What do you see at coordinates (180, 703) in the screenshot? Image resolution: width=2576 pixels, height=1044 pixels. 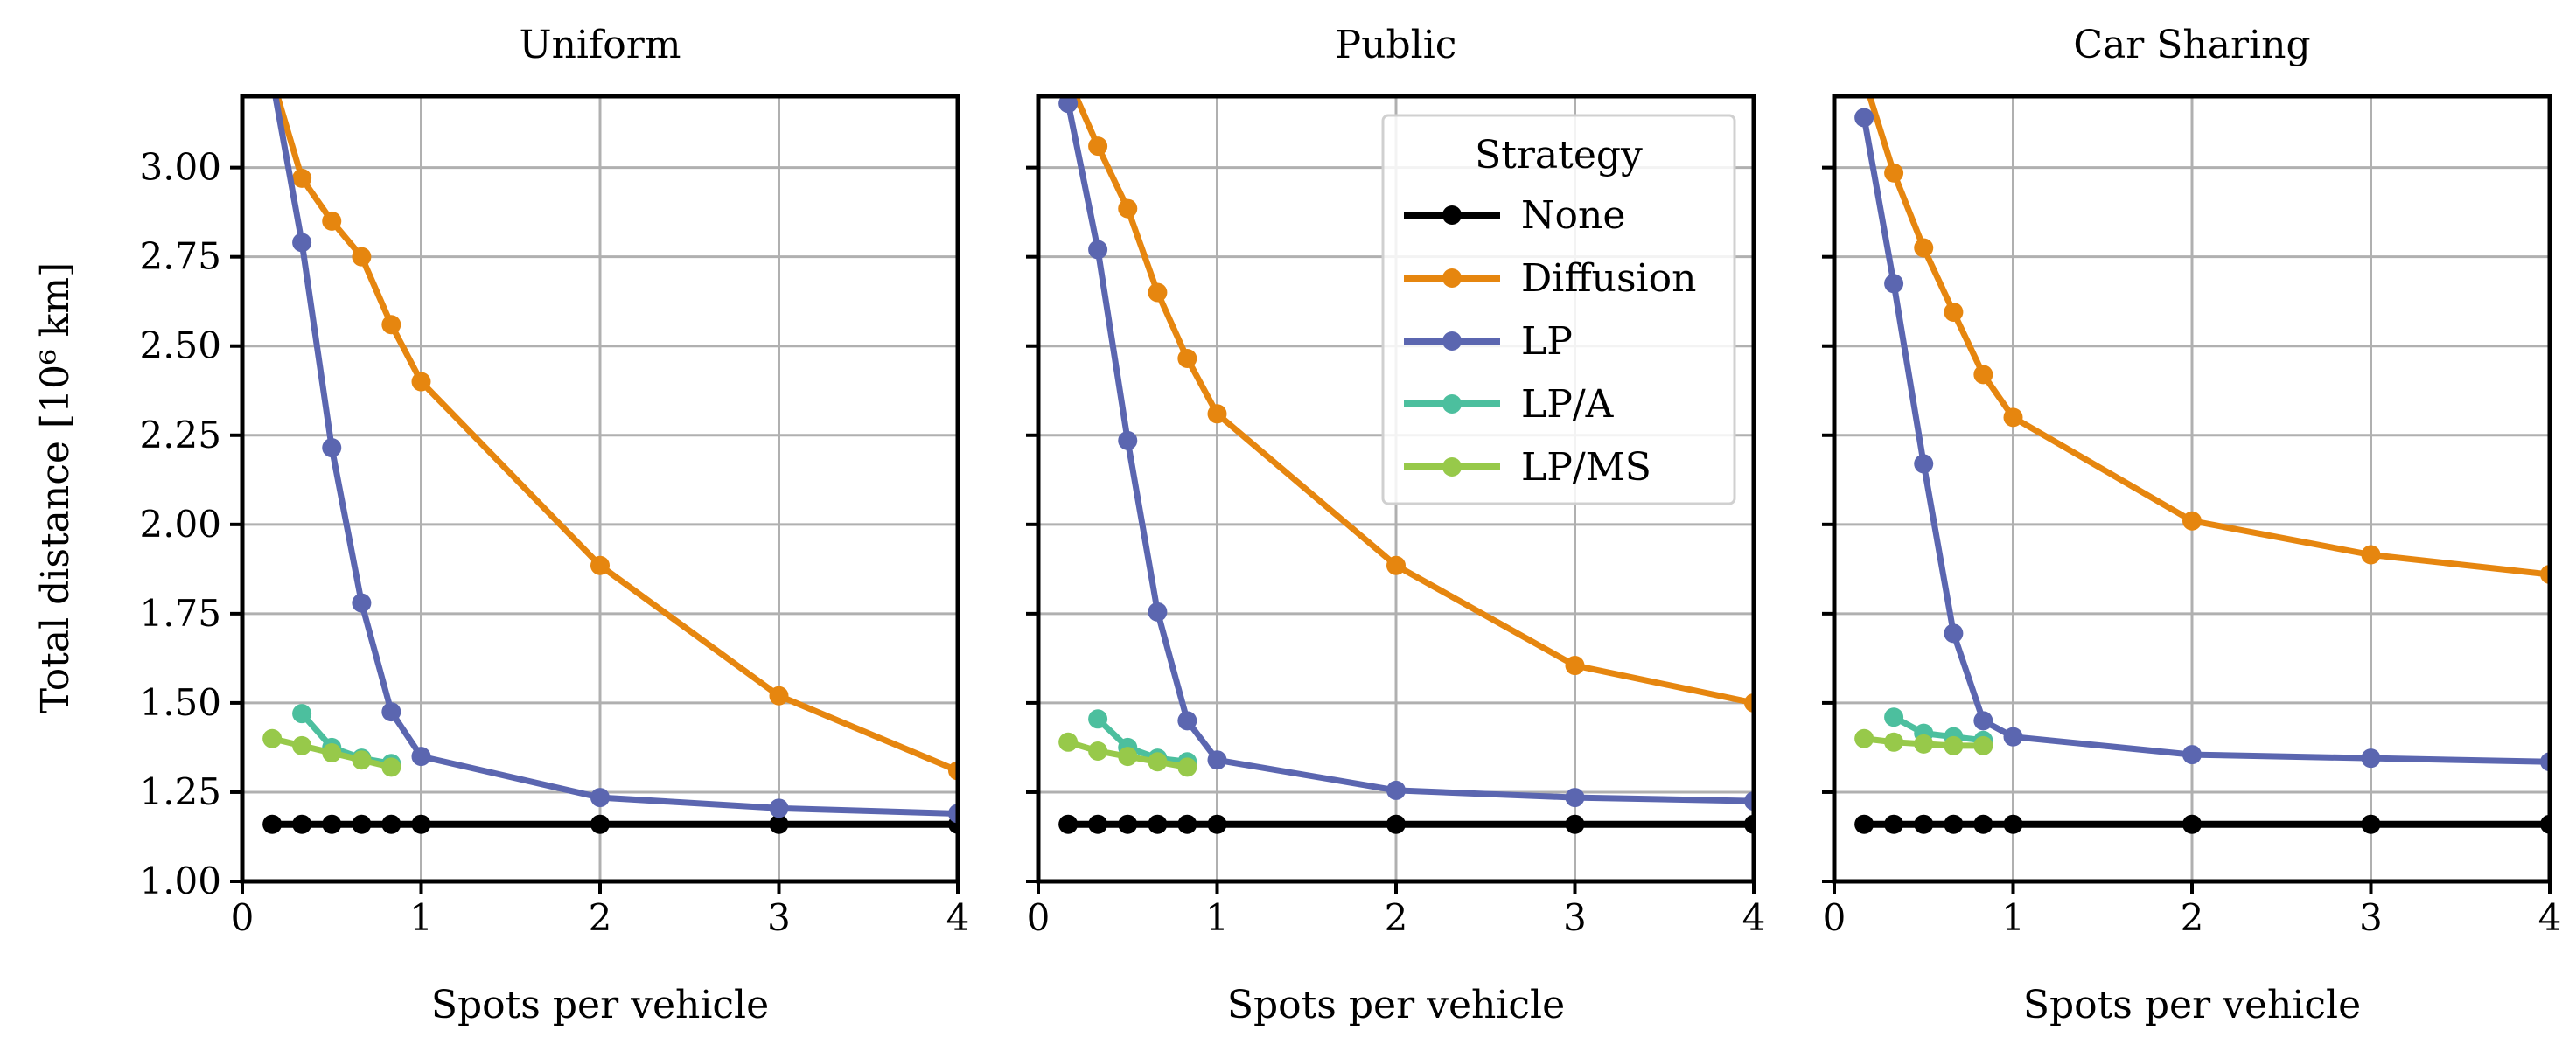 I see `y-tick-label: 1.50` at bounding box center [180, 703].